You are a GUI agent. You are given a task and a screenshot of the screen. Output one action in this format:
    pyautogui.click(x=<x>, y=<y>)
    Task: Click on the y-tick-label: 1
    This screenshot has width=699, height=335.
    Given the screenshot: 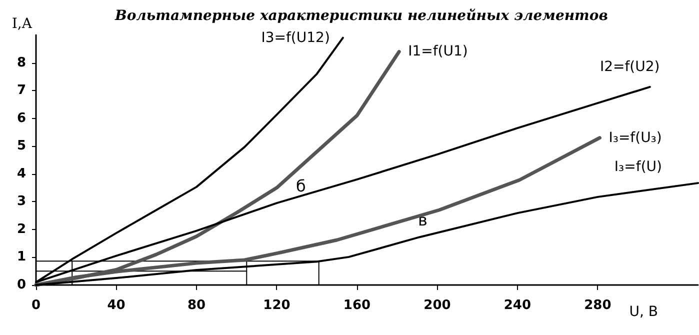 What is the action you would take?
    pyautogui.click(x=21, y=257)
    